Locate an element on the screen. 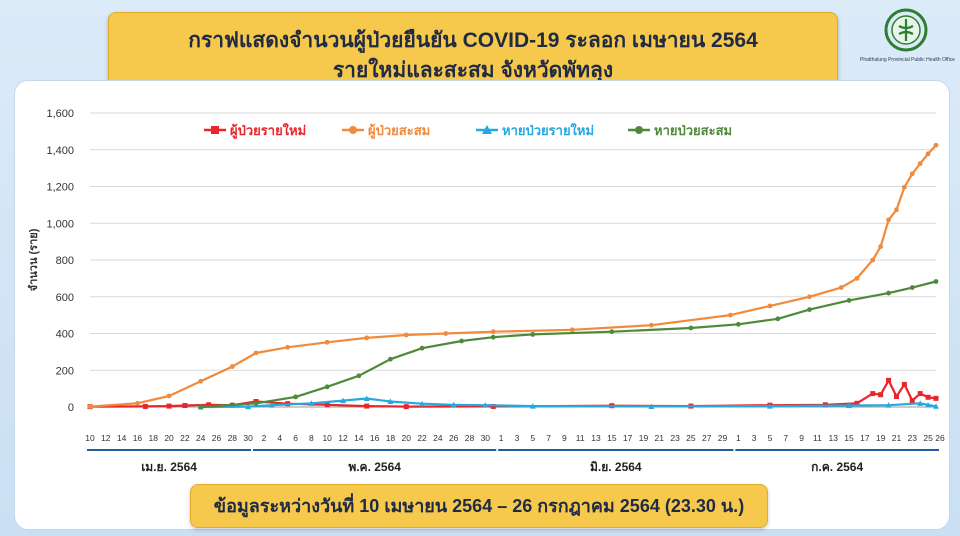 The image size is (960, 536). x-tick-label: 20 is located at coordinates (407, 438).